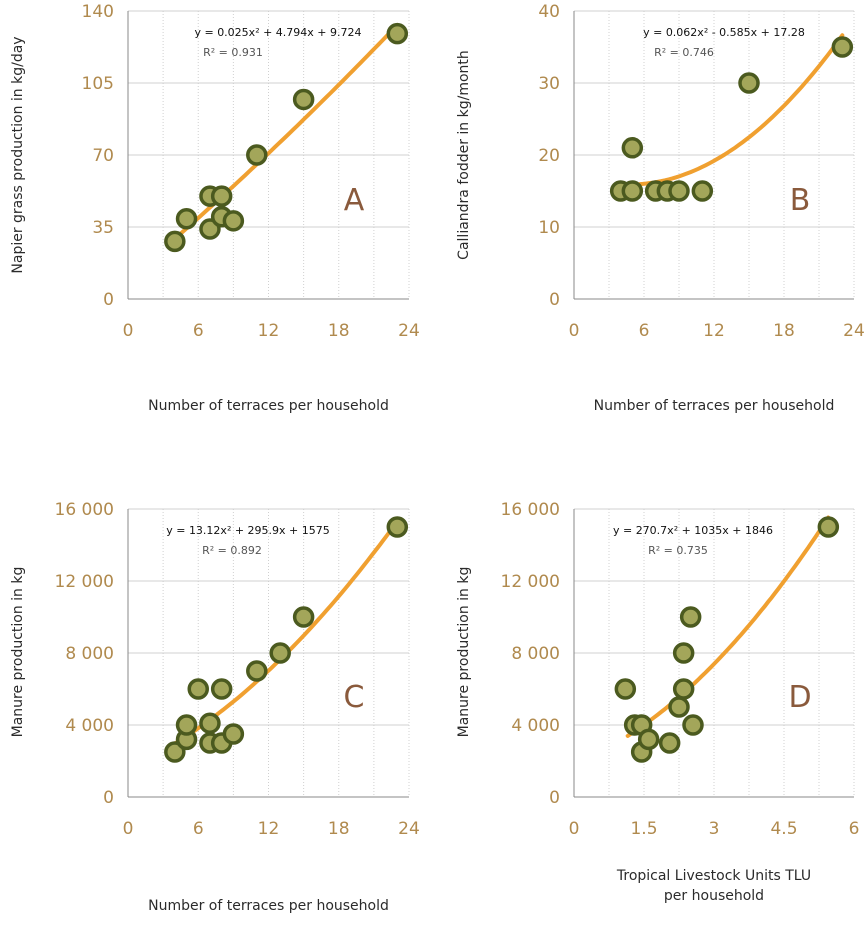 The height and width of the screenshot is (940, 866). What do you see at coordinates (549, 156) in the screenshot?
I see `y-tick-label: 20` at bounding box center [549, 156].